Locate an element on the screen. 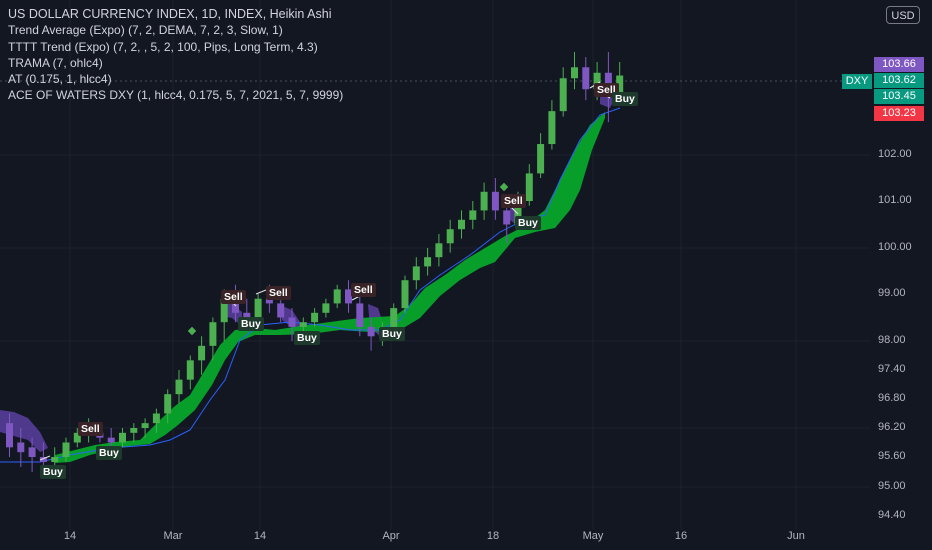 The image size is (932, 550). indicator-trama: TRAMA (7, ohlc4) is located at coordinates (55, 62).